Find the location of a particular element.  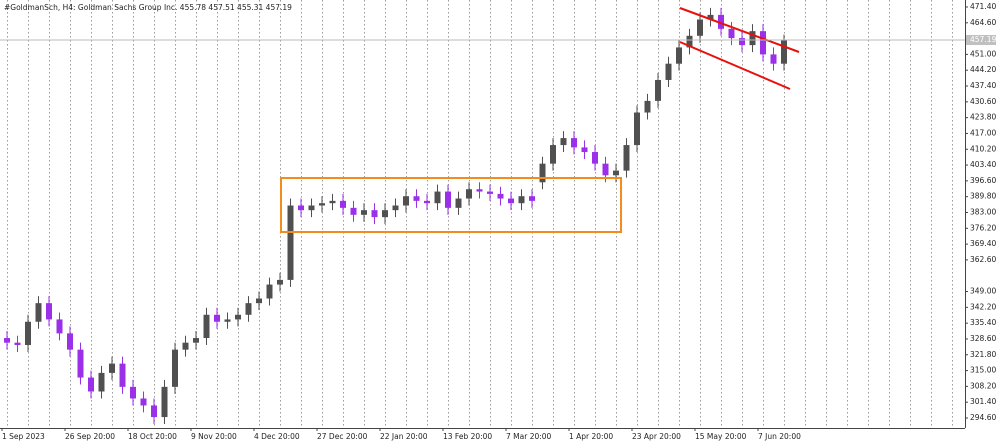

x-tick-label: 4 Dec 20:00 is located at coordinates (277, 436).